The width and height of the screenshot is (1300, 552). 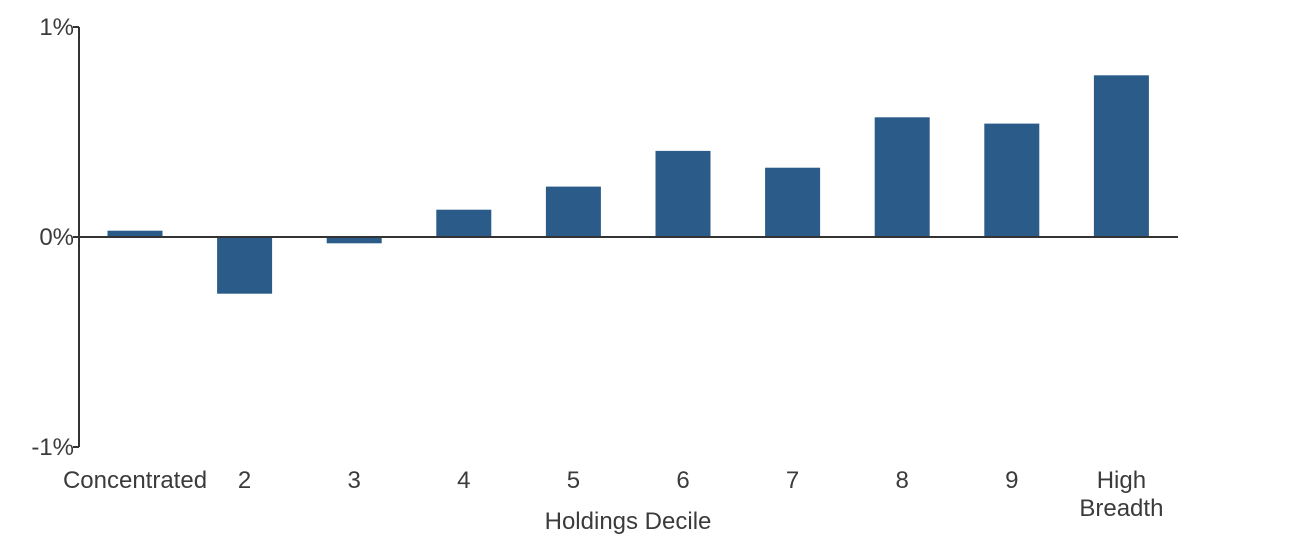 I want to click on x-tick-label-line: Concentrated, so click(x=135, y=480).